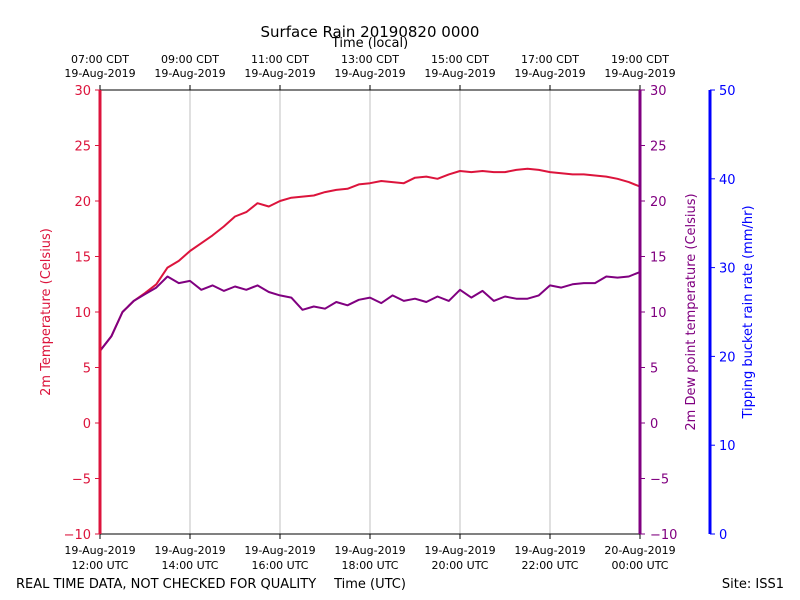 The image size is (800, 600). Describe the element at coordinates (189, 565) in the screenshot. I see `x-tick-label-time: 14:00 UTC` at that location.